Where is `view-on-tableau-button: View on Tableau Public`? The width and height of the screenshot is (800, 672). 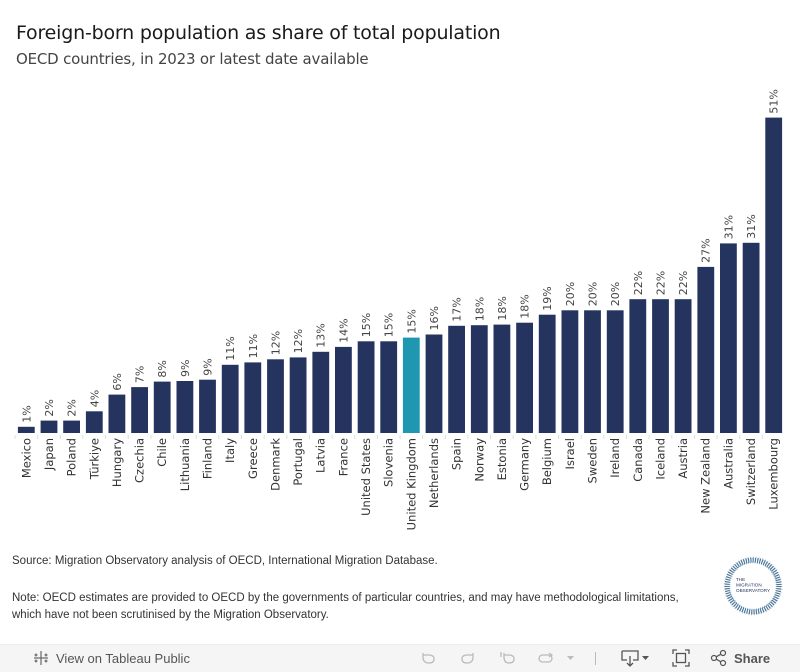 view-on-tableau-button: View on Tableau Public is located at coordinates (111, 658).